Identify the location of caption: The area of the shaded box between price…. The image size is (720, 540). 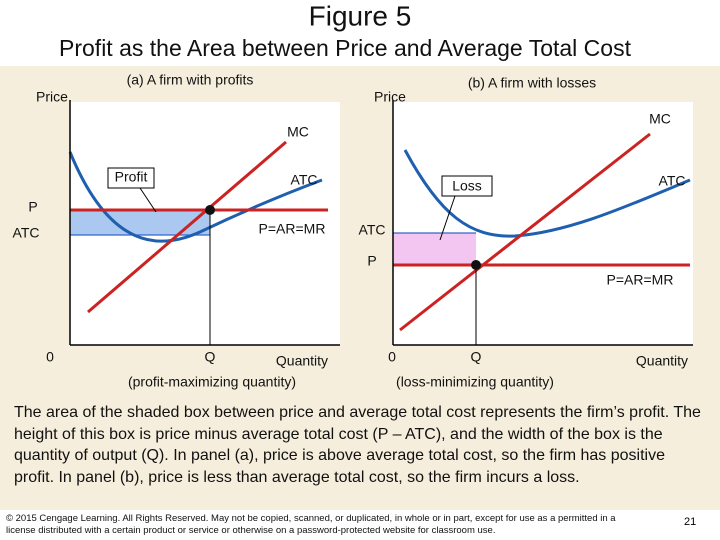
(357, 445).